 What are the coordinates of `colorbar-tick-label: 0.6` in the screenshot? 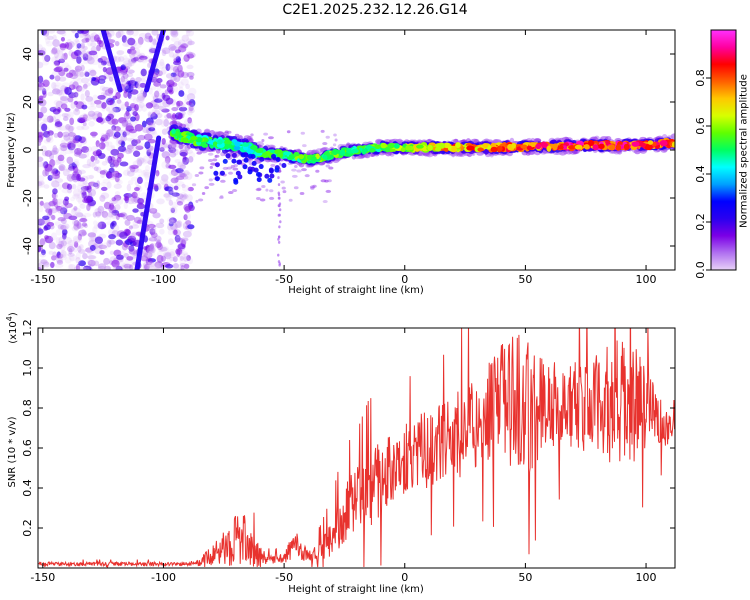 It's located at (700, 126).